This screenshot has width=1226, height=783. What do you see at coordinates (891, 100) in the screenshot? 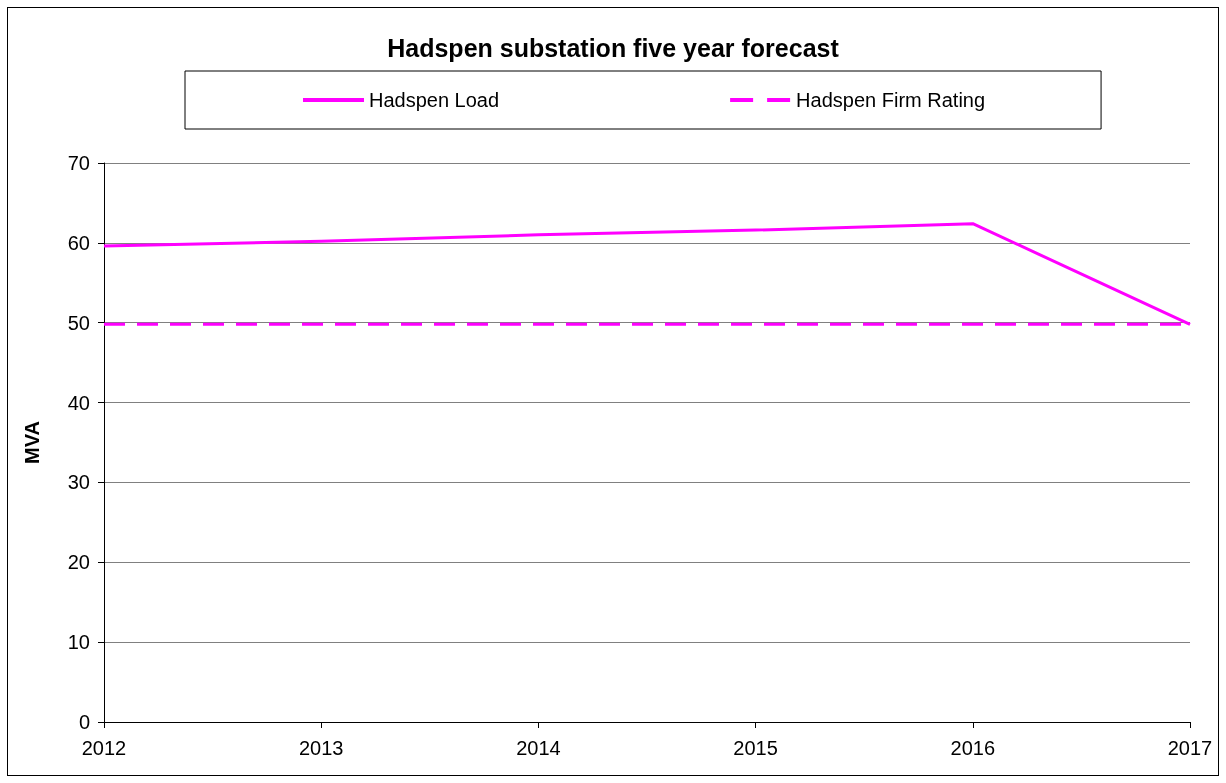
I see `legend-label: Hadspen Firm Rating` at bounding box center [891, 100].